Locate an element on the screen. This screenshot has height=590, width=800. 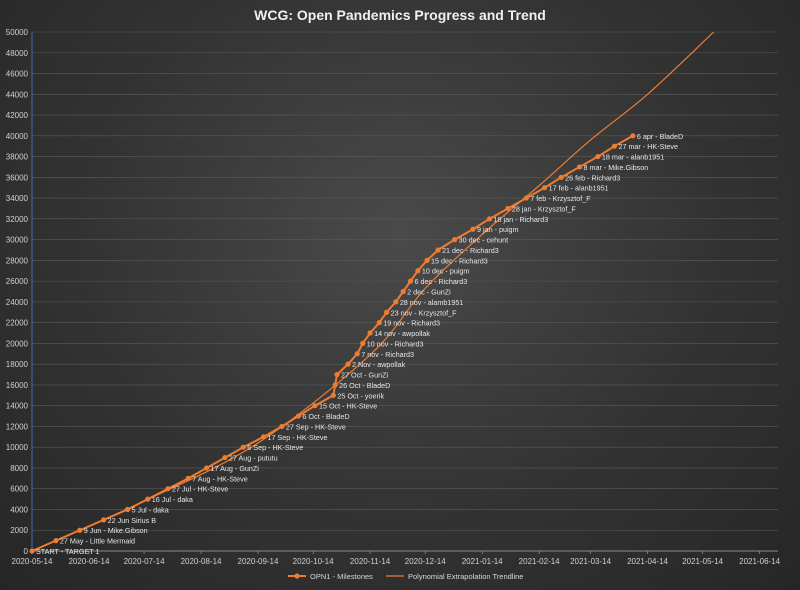
y-tick-label: 34000 is located at coordinates (17, 198).